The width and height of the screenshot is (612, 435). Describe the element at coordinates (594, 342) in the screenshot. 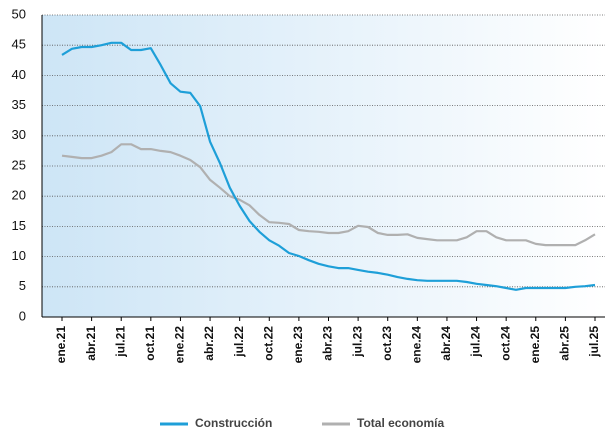

I see `x-tick-label: jul.25` at that location.